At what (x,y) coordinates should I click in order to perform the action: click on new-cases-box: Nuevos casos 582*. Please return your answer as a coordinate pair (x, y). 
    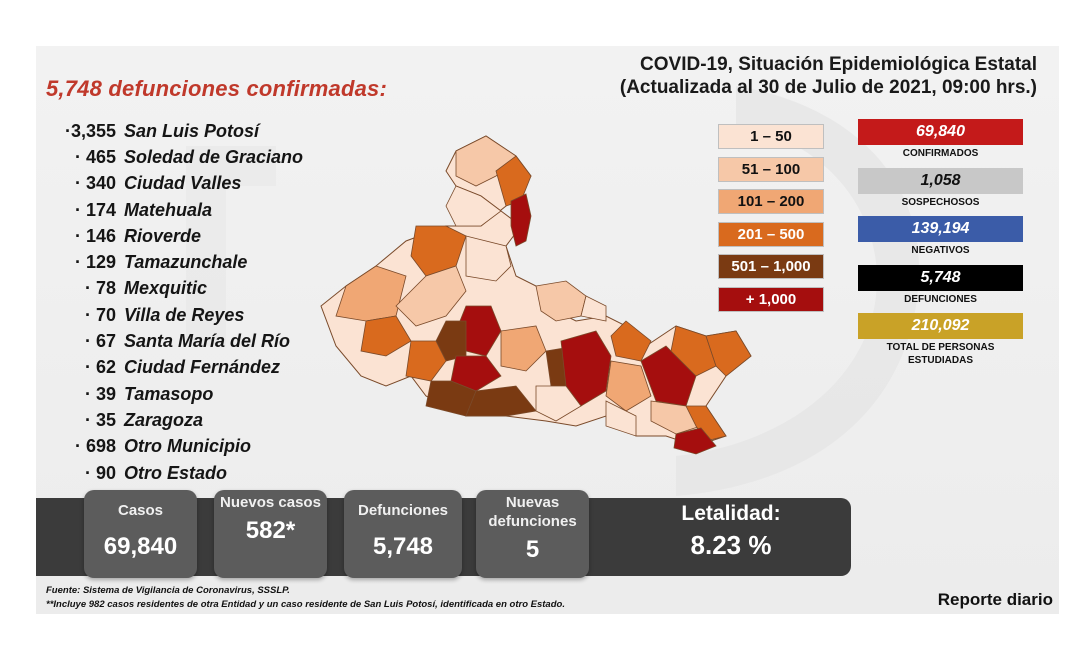
    Looking at the image, I should click on (270, 534).